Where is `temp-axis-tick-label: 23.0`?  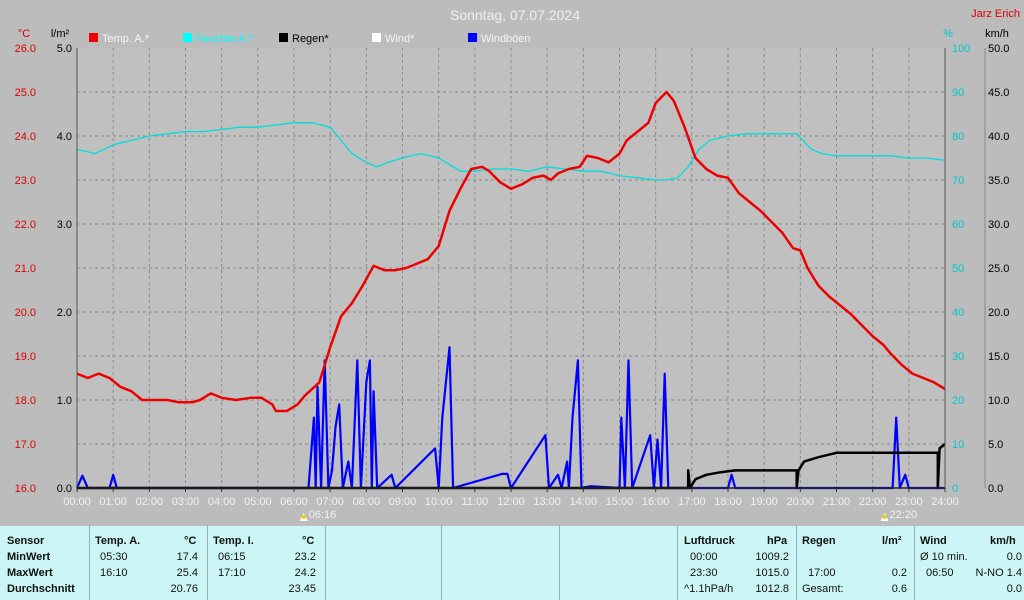
temp-axis-tick-label: 23.0 is located at coordinates (25, 181).